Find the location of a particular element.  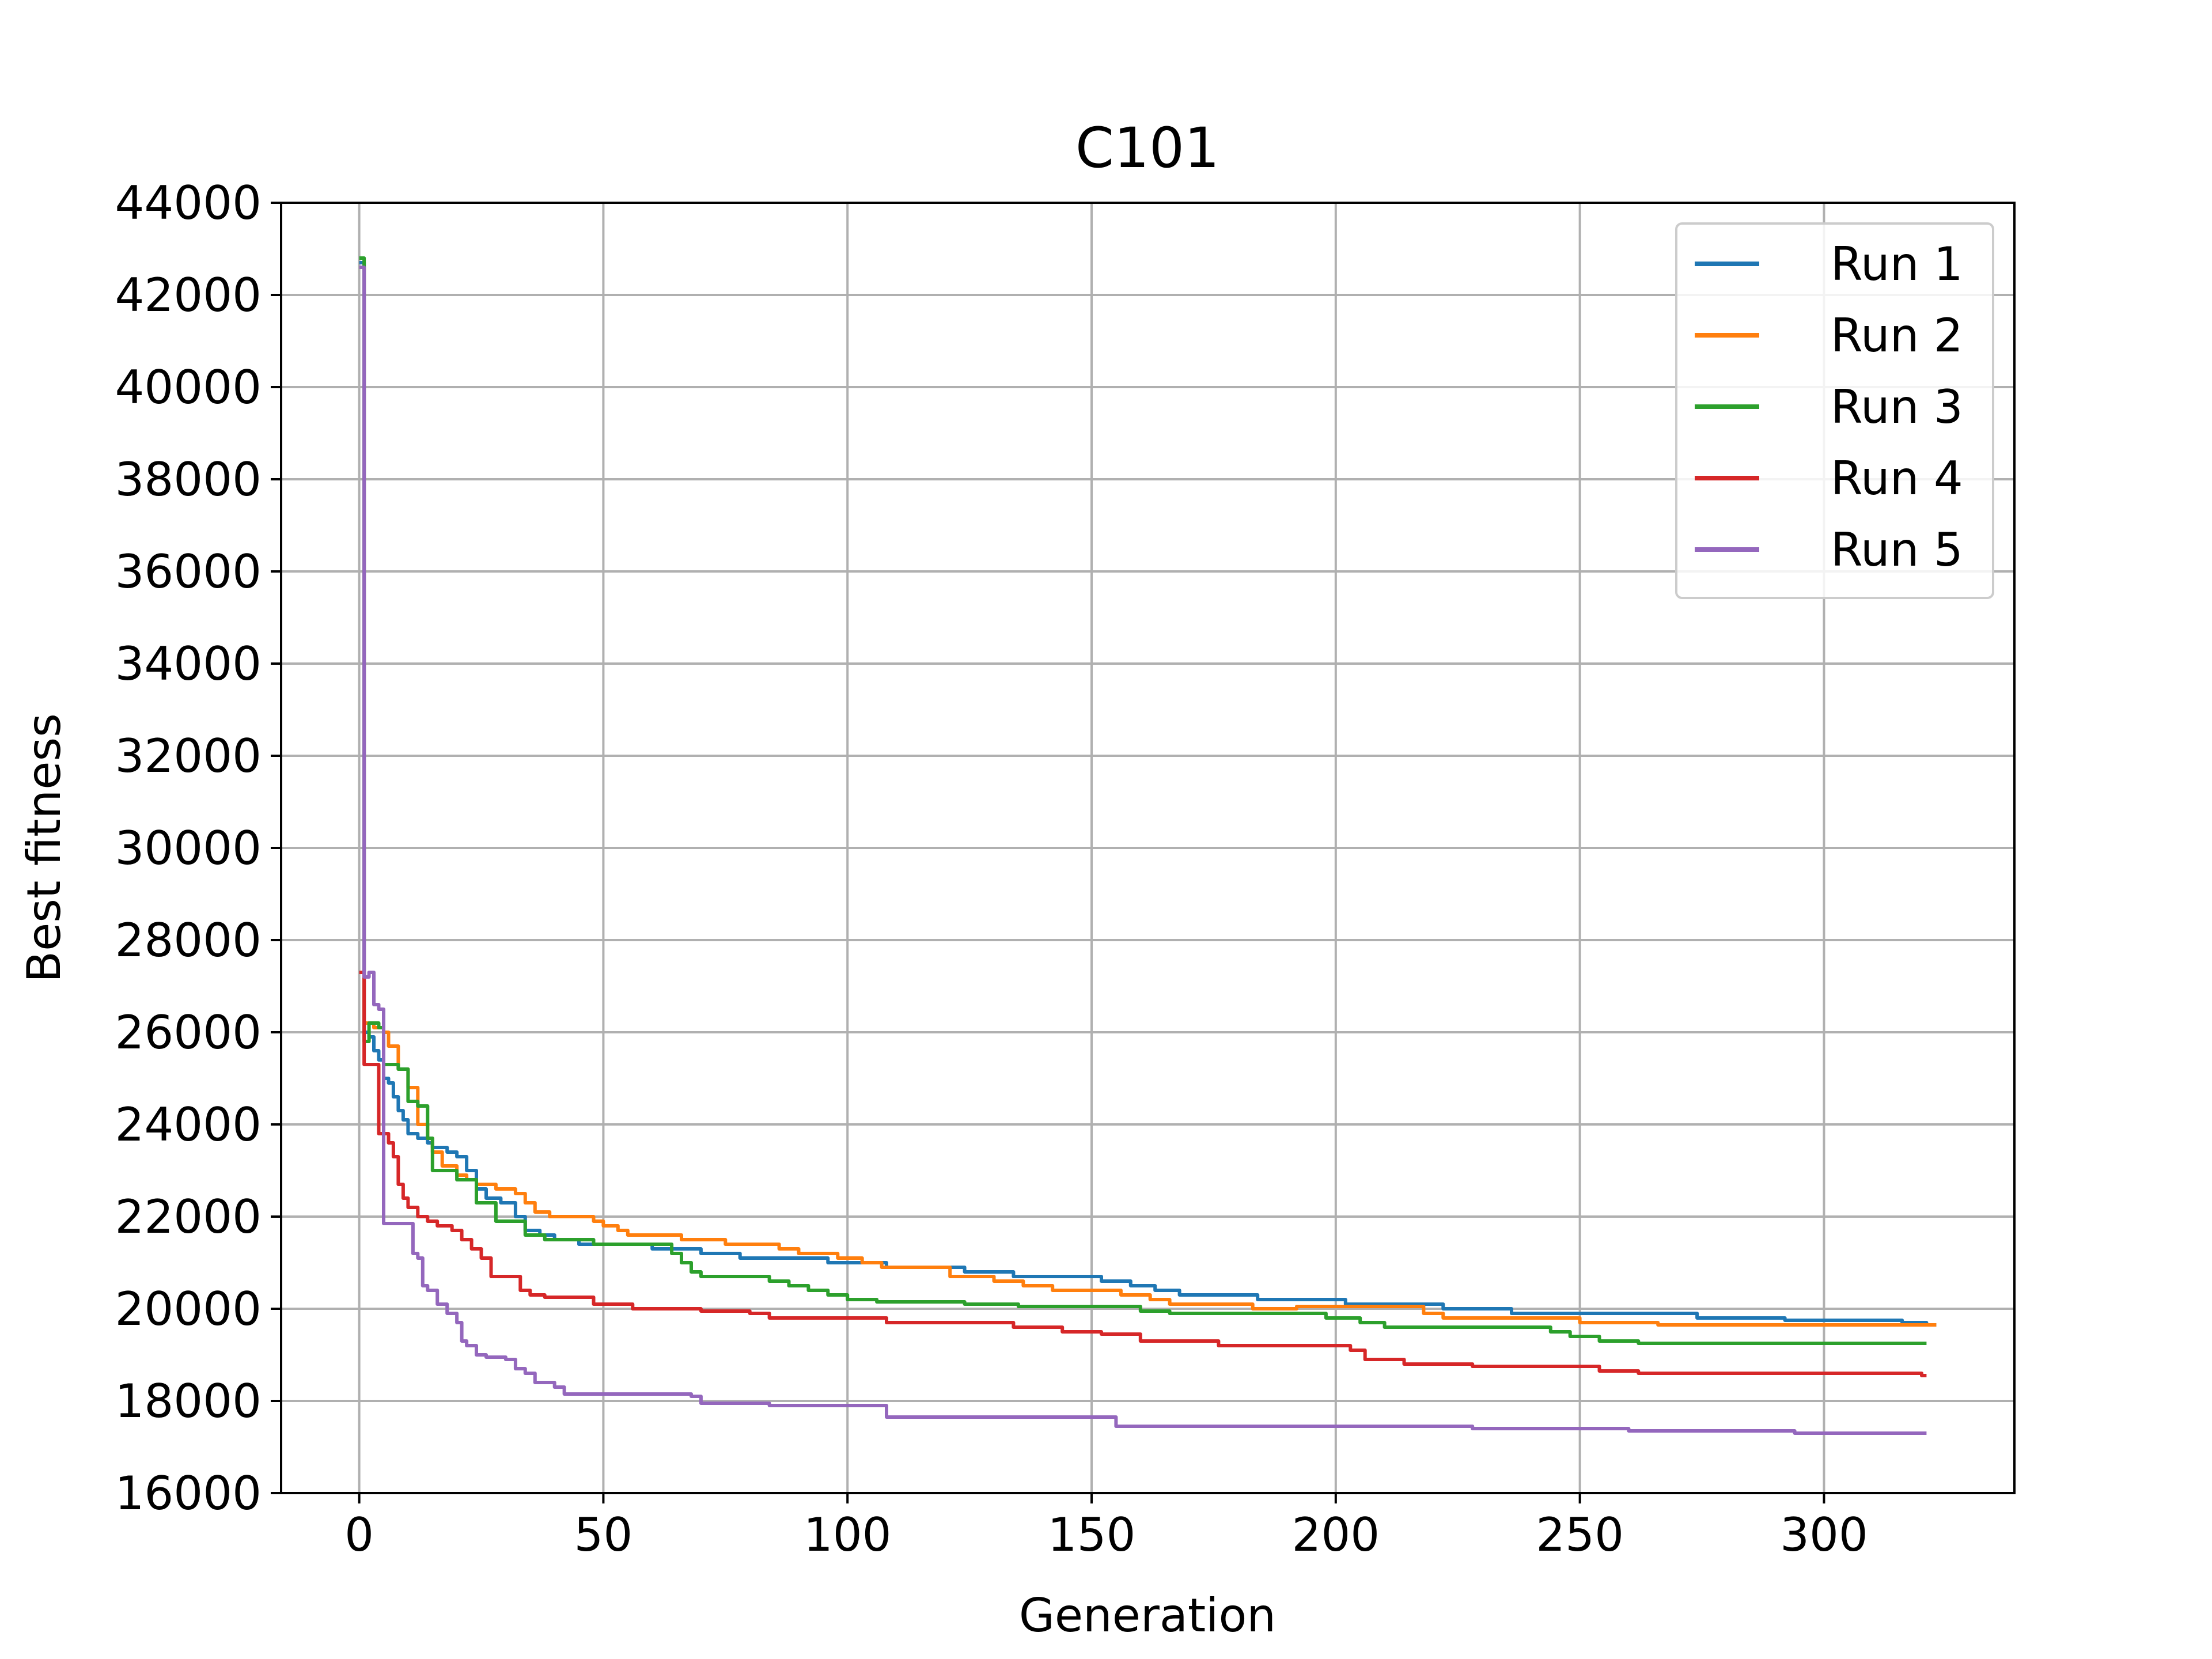

x-tick-label: 100 is located at coordinates (848, 1535).